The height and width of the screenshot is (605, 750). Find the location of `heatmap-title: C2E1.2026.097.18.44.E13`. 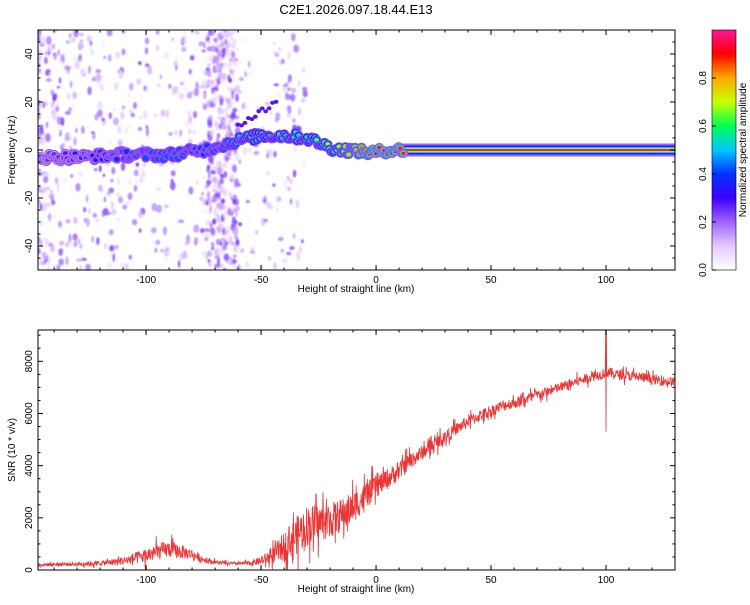

heatmap-title: C2E1.2026.097.18.44.E13 is located at coordinates (355, 9).